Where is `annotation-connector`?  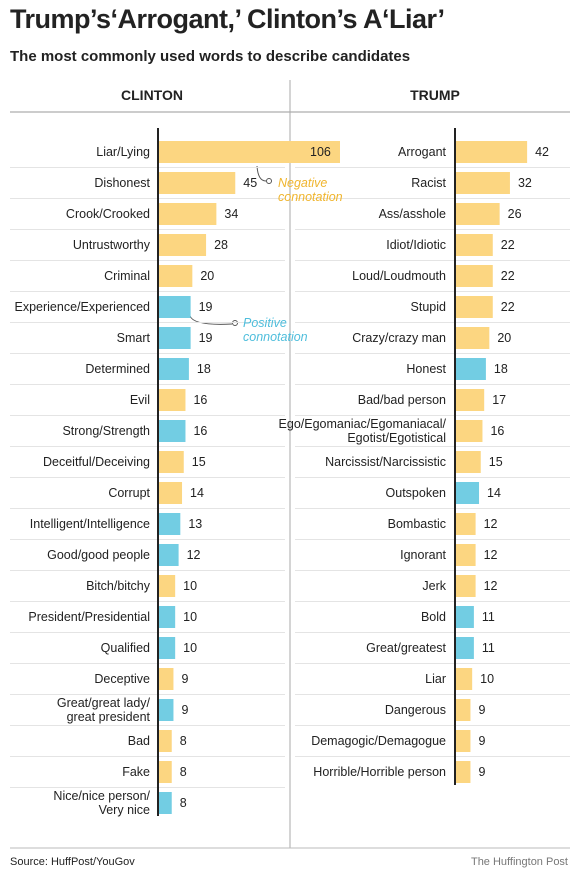
annotation-connector is located at coordinates (261, 173).